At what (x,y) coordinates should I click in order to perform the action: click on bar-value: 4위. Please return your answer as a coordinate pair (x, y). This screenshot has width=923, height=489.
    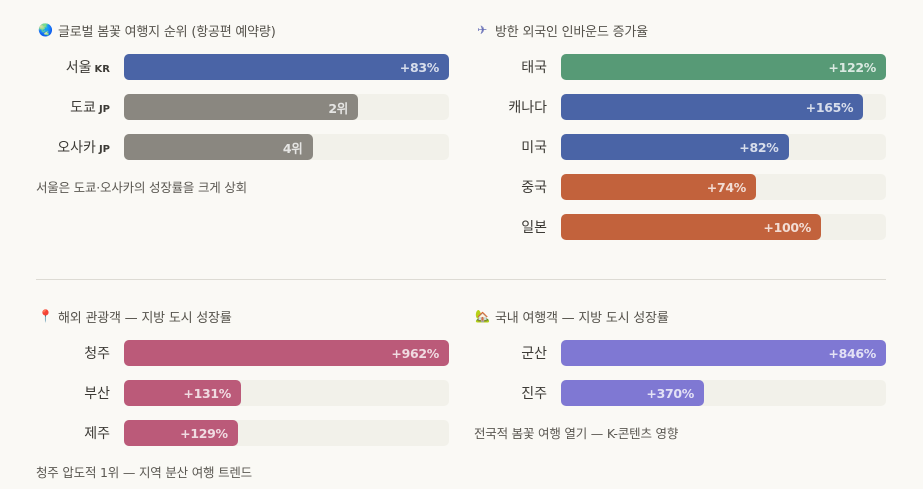
    Looking at the image, I should click on (292, 148).